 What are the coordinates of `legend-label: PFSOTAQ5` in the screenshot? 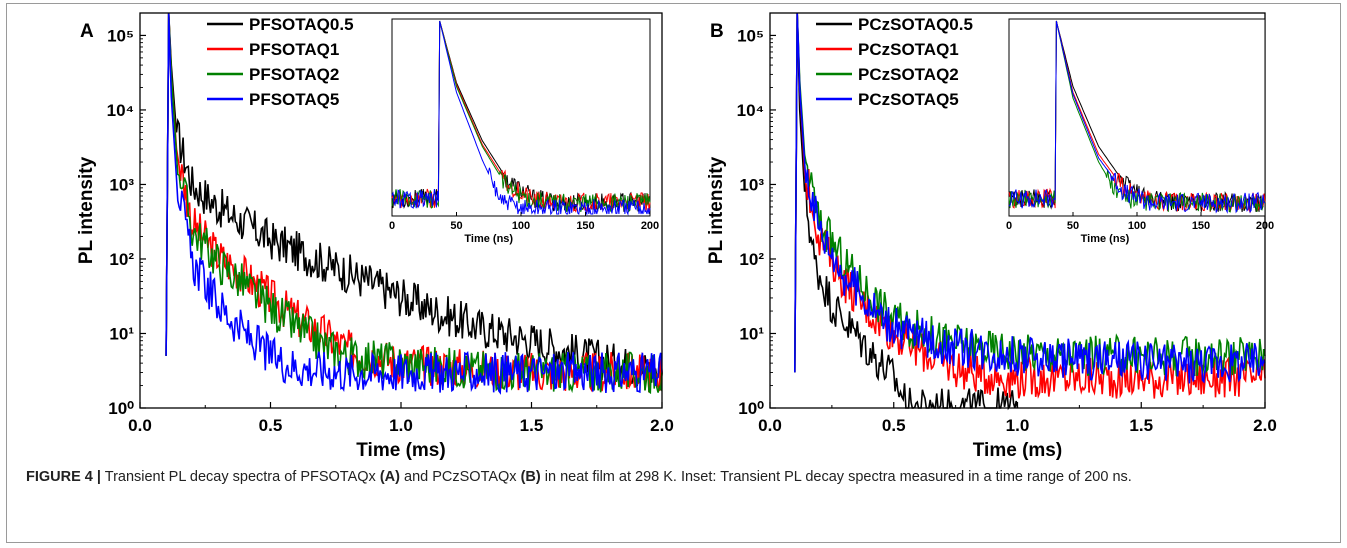 It's located at (294, 99).